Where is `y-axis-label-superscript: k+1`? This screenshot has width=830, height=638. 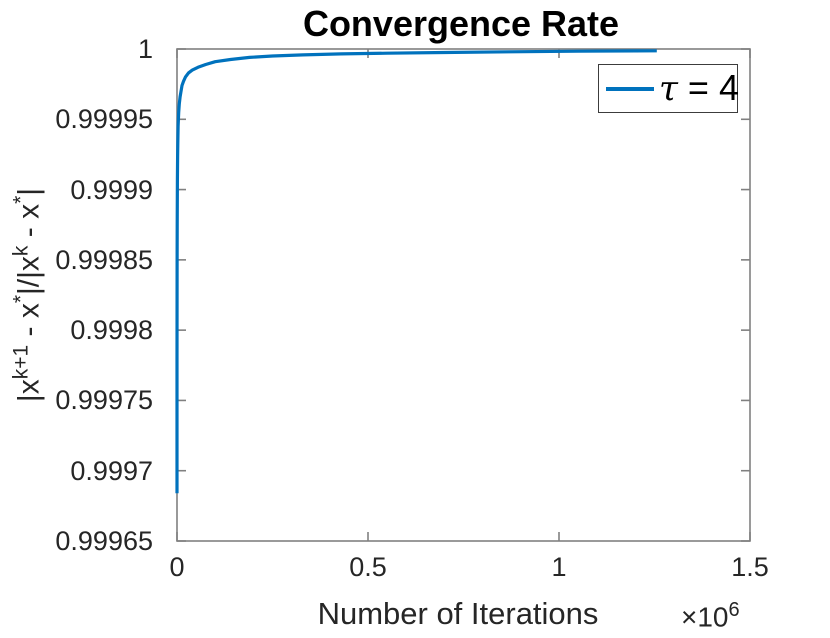 y-axis-label-superscript: k+1 is located at coordinates (21, 362).